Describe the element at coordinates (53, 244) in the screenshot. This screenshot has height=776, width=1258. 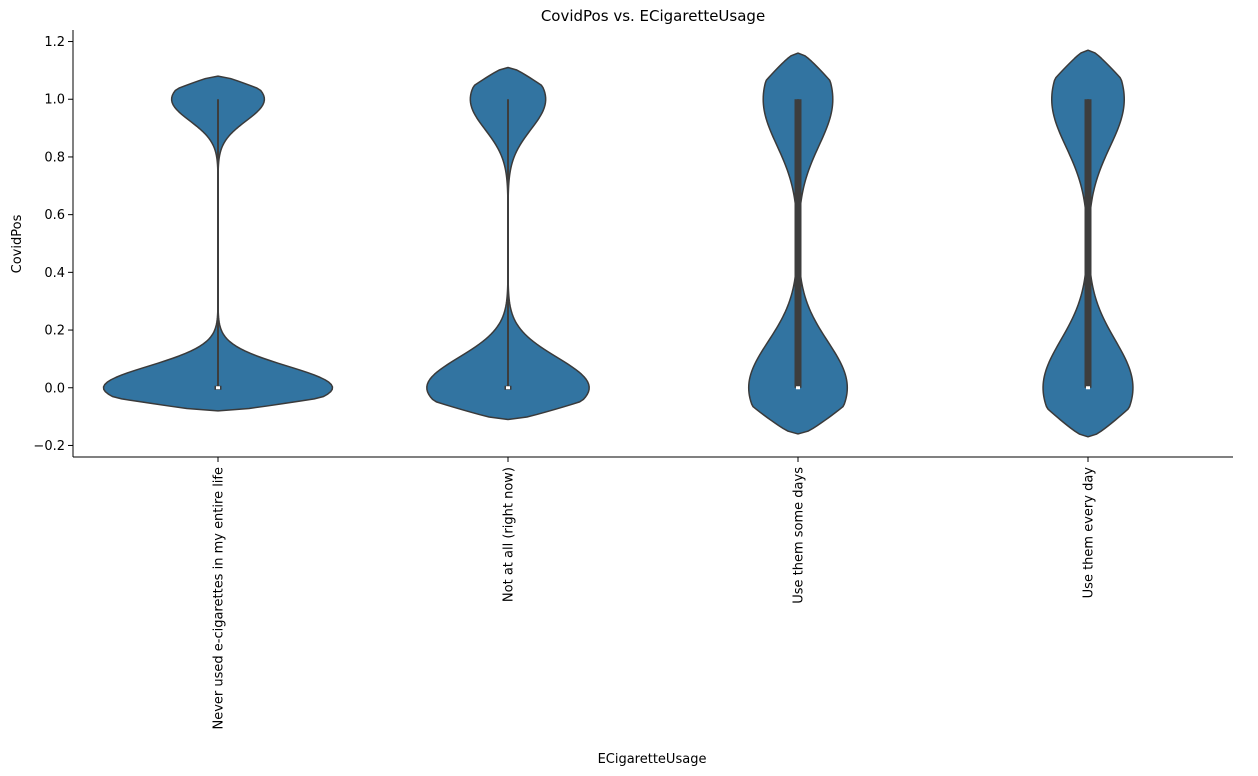
I see `y-axis-ticks: −0.2 0.0 0.2 0.4 0.6 0.8 1.0 1.2` at that location.